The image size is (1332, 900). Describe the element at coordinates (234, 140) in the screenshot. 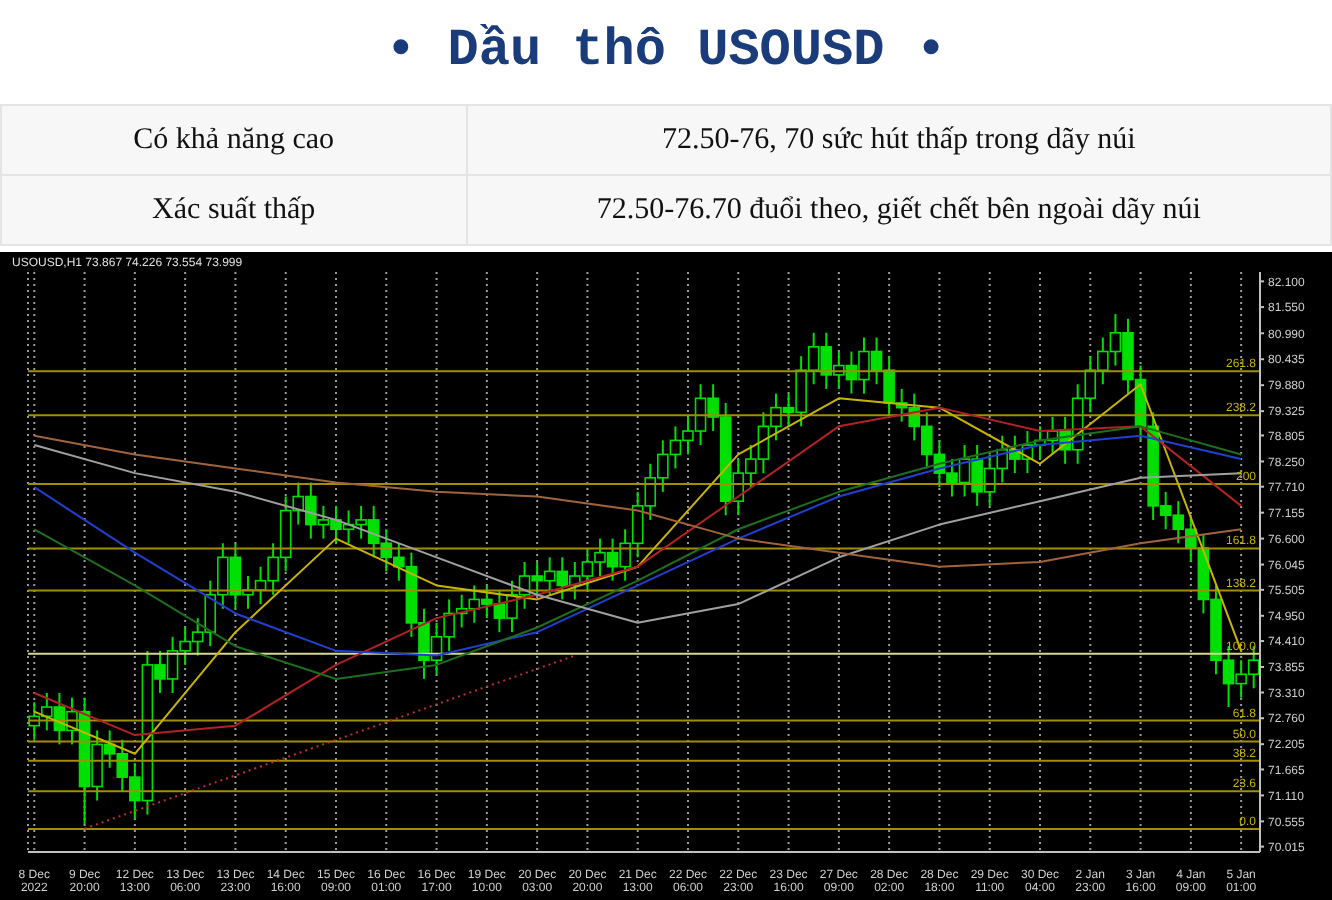

I see `text: Có khả năng cao` at that location.